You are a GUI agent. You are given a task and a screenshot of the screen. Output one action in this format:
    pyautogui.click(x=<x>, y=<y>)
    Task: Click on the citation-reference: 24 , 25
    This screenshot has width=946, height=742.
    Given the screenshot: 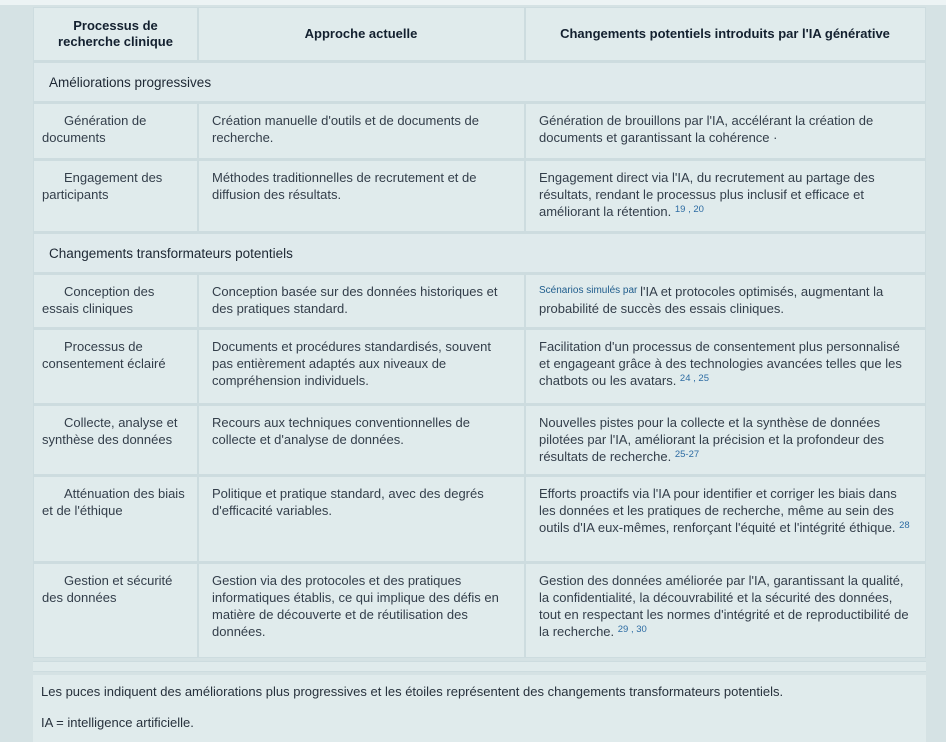 What is the action you would take?
    pyautogui.click(x=694, y=378)
    